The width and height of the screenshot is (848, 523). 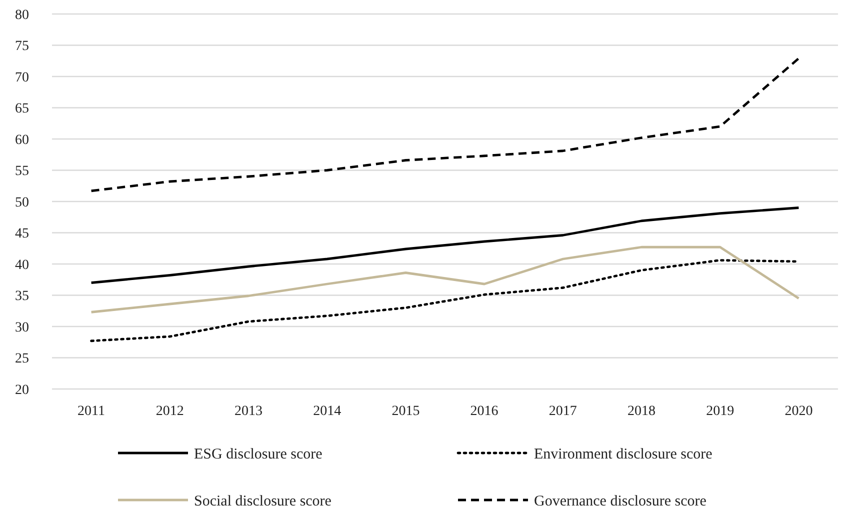 I want to click on x-tick-label: 2011, so click(x=92, y=411).